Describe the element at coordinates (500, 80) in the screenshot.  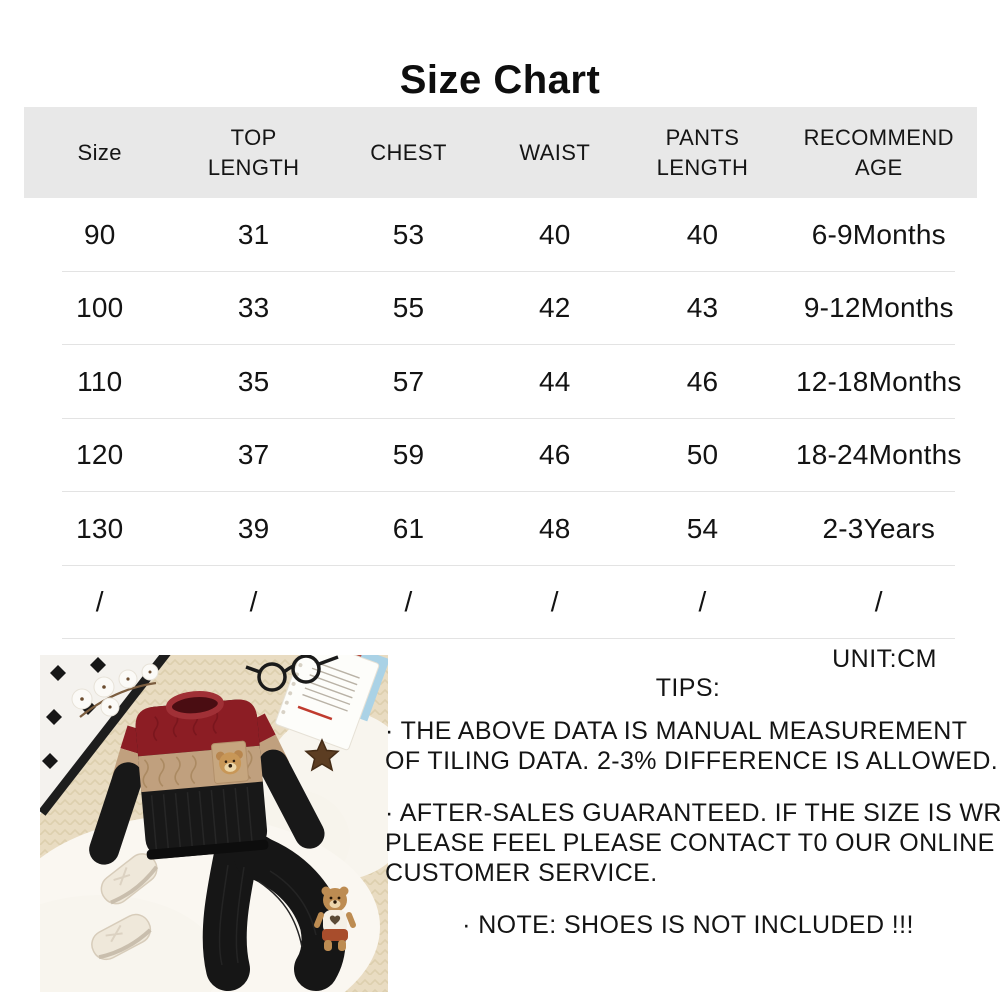
I see `page-title: Size Chart` at that location.